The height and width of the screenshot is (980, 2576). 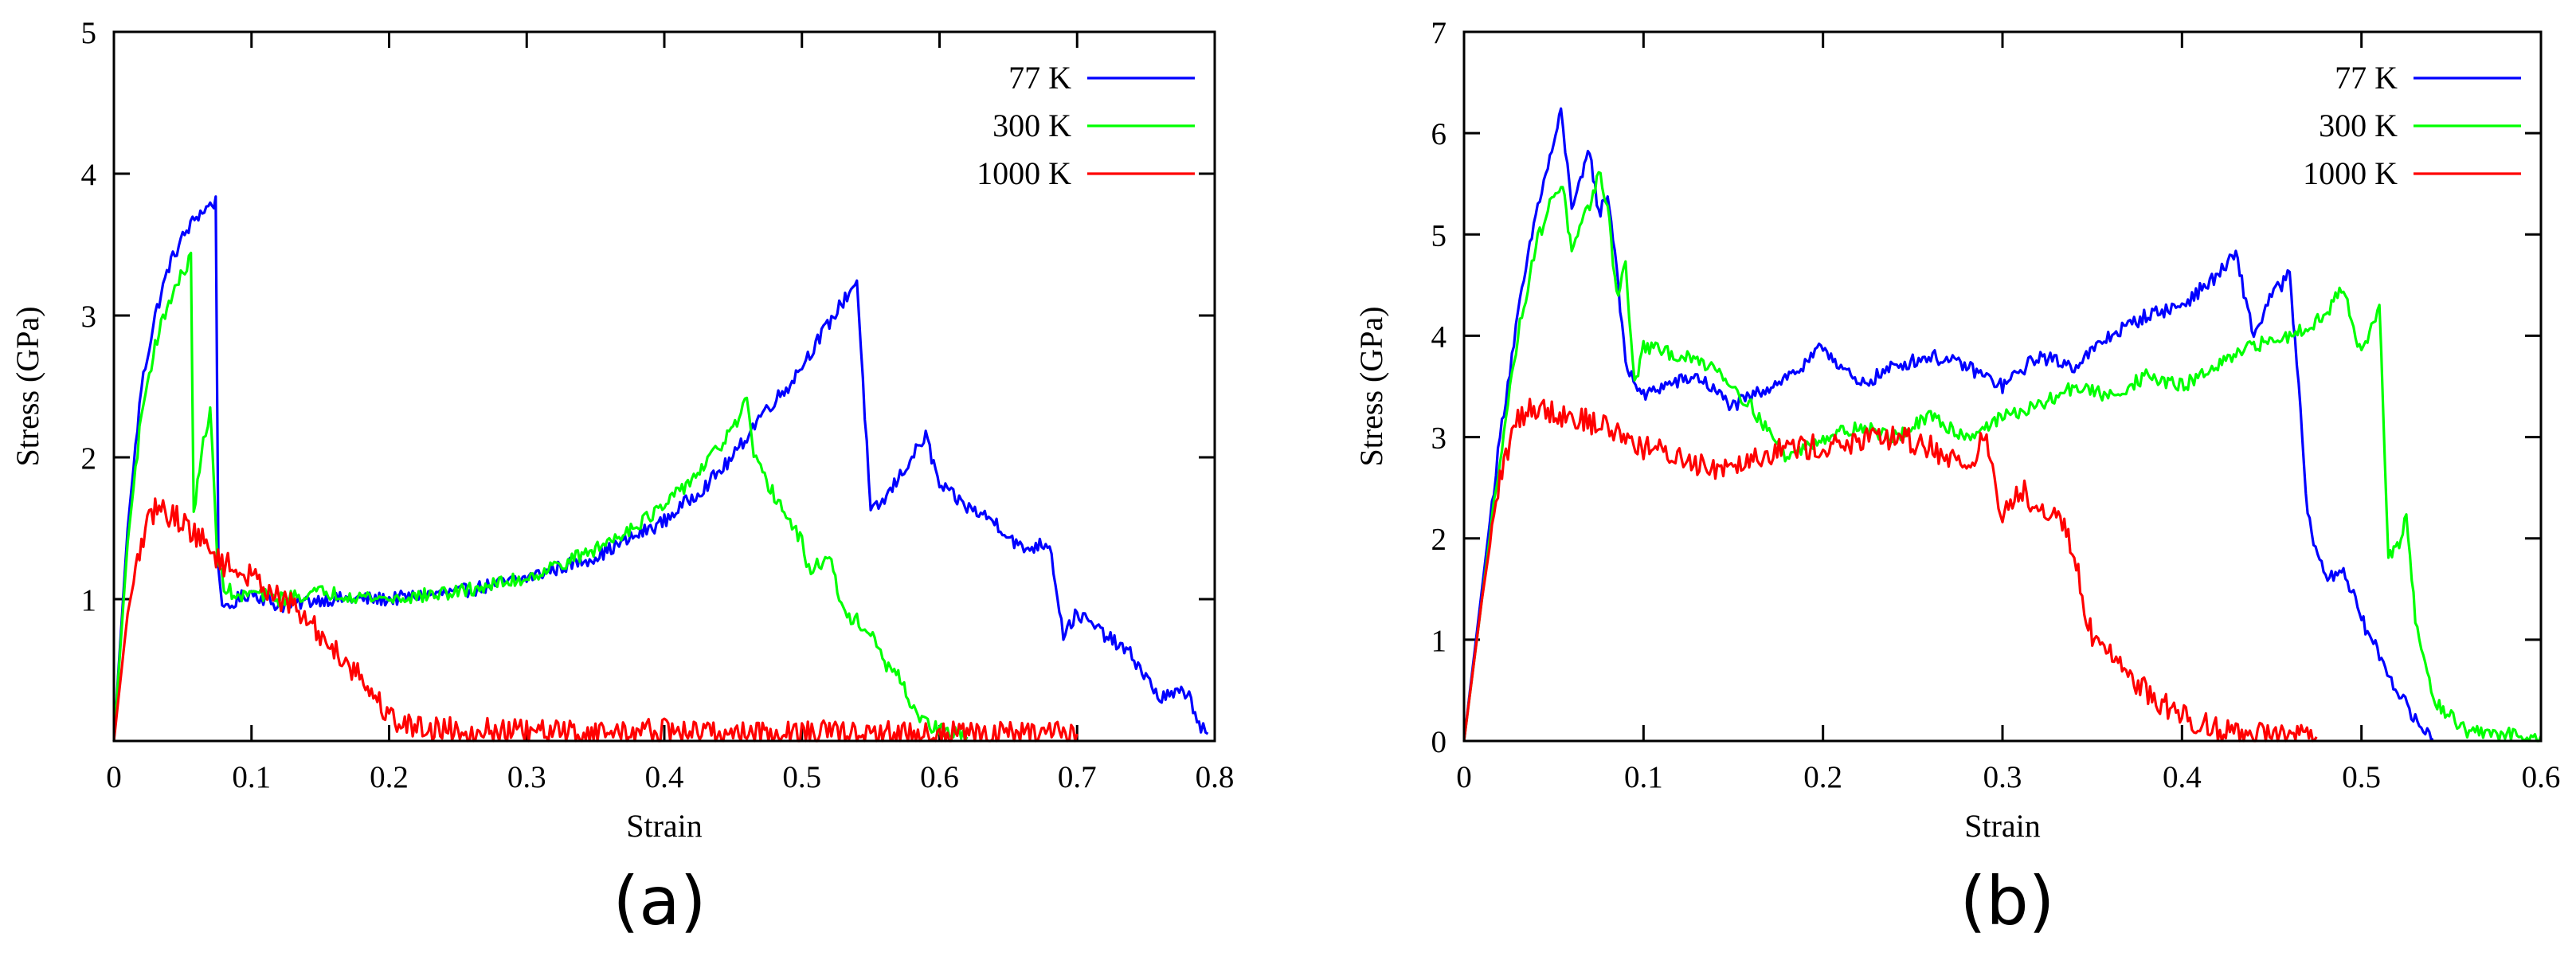 What do you see at coordinates (1439, 134) in the screenshot?
I see `b-y-tick-label-6: 6` at bounding box center [1439, 134].